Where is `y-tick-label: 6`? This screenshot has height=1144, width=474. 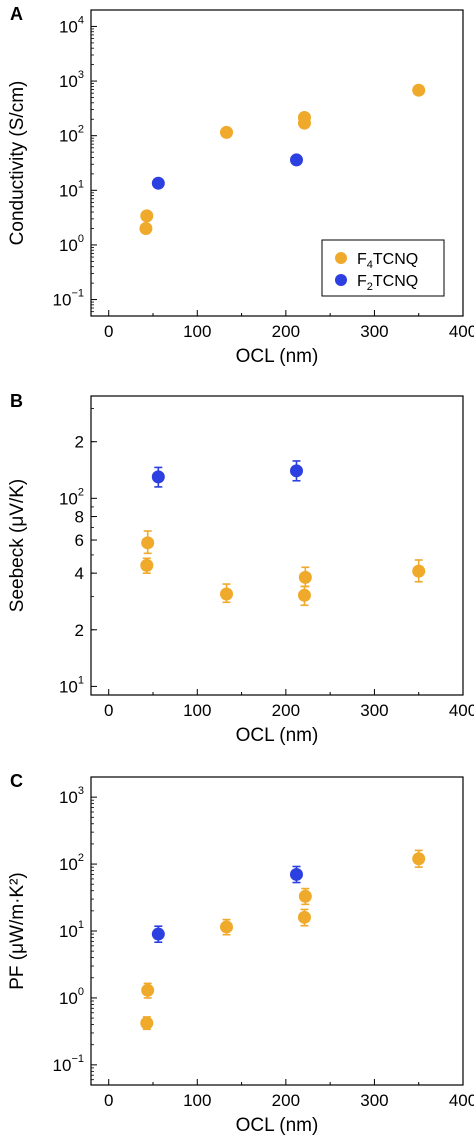
y-tick-label: 6 is located at coordinates (79, 540).